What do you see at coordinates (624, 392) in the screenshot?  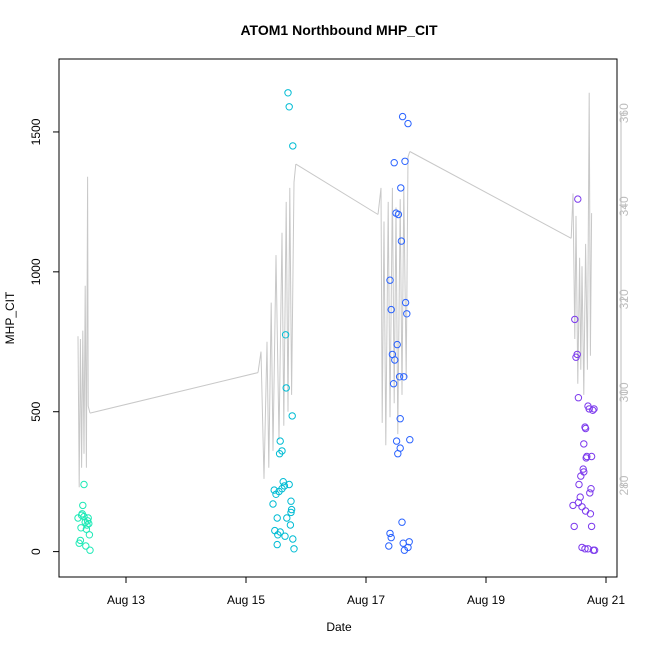 I see `y2-tick-label-1: 300` at bounding box center [624, 392].